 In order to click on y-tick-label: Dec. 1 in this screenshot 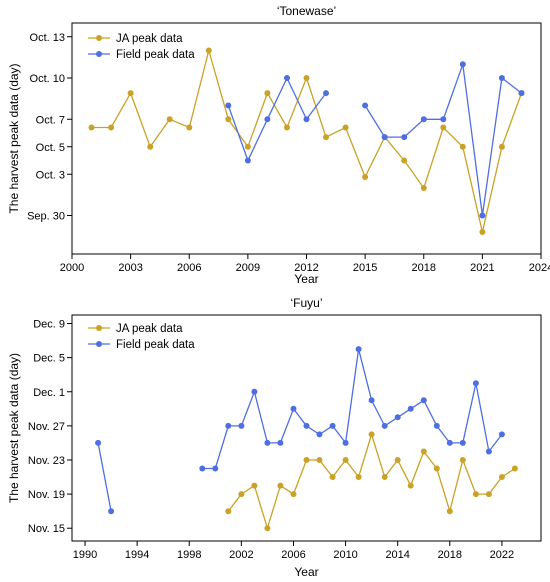, I will do `click(49, 393)`.